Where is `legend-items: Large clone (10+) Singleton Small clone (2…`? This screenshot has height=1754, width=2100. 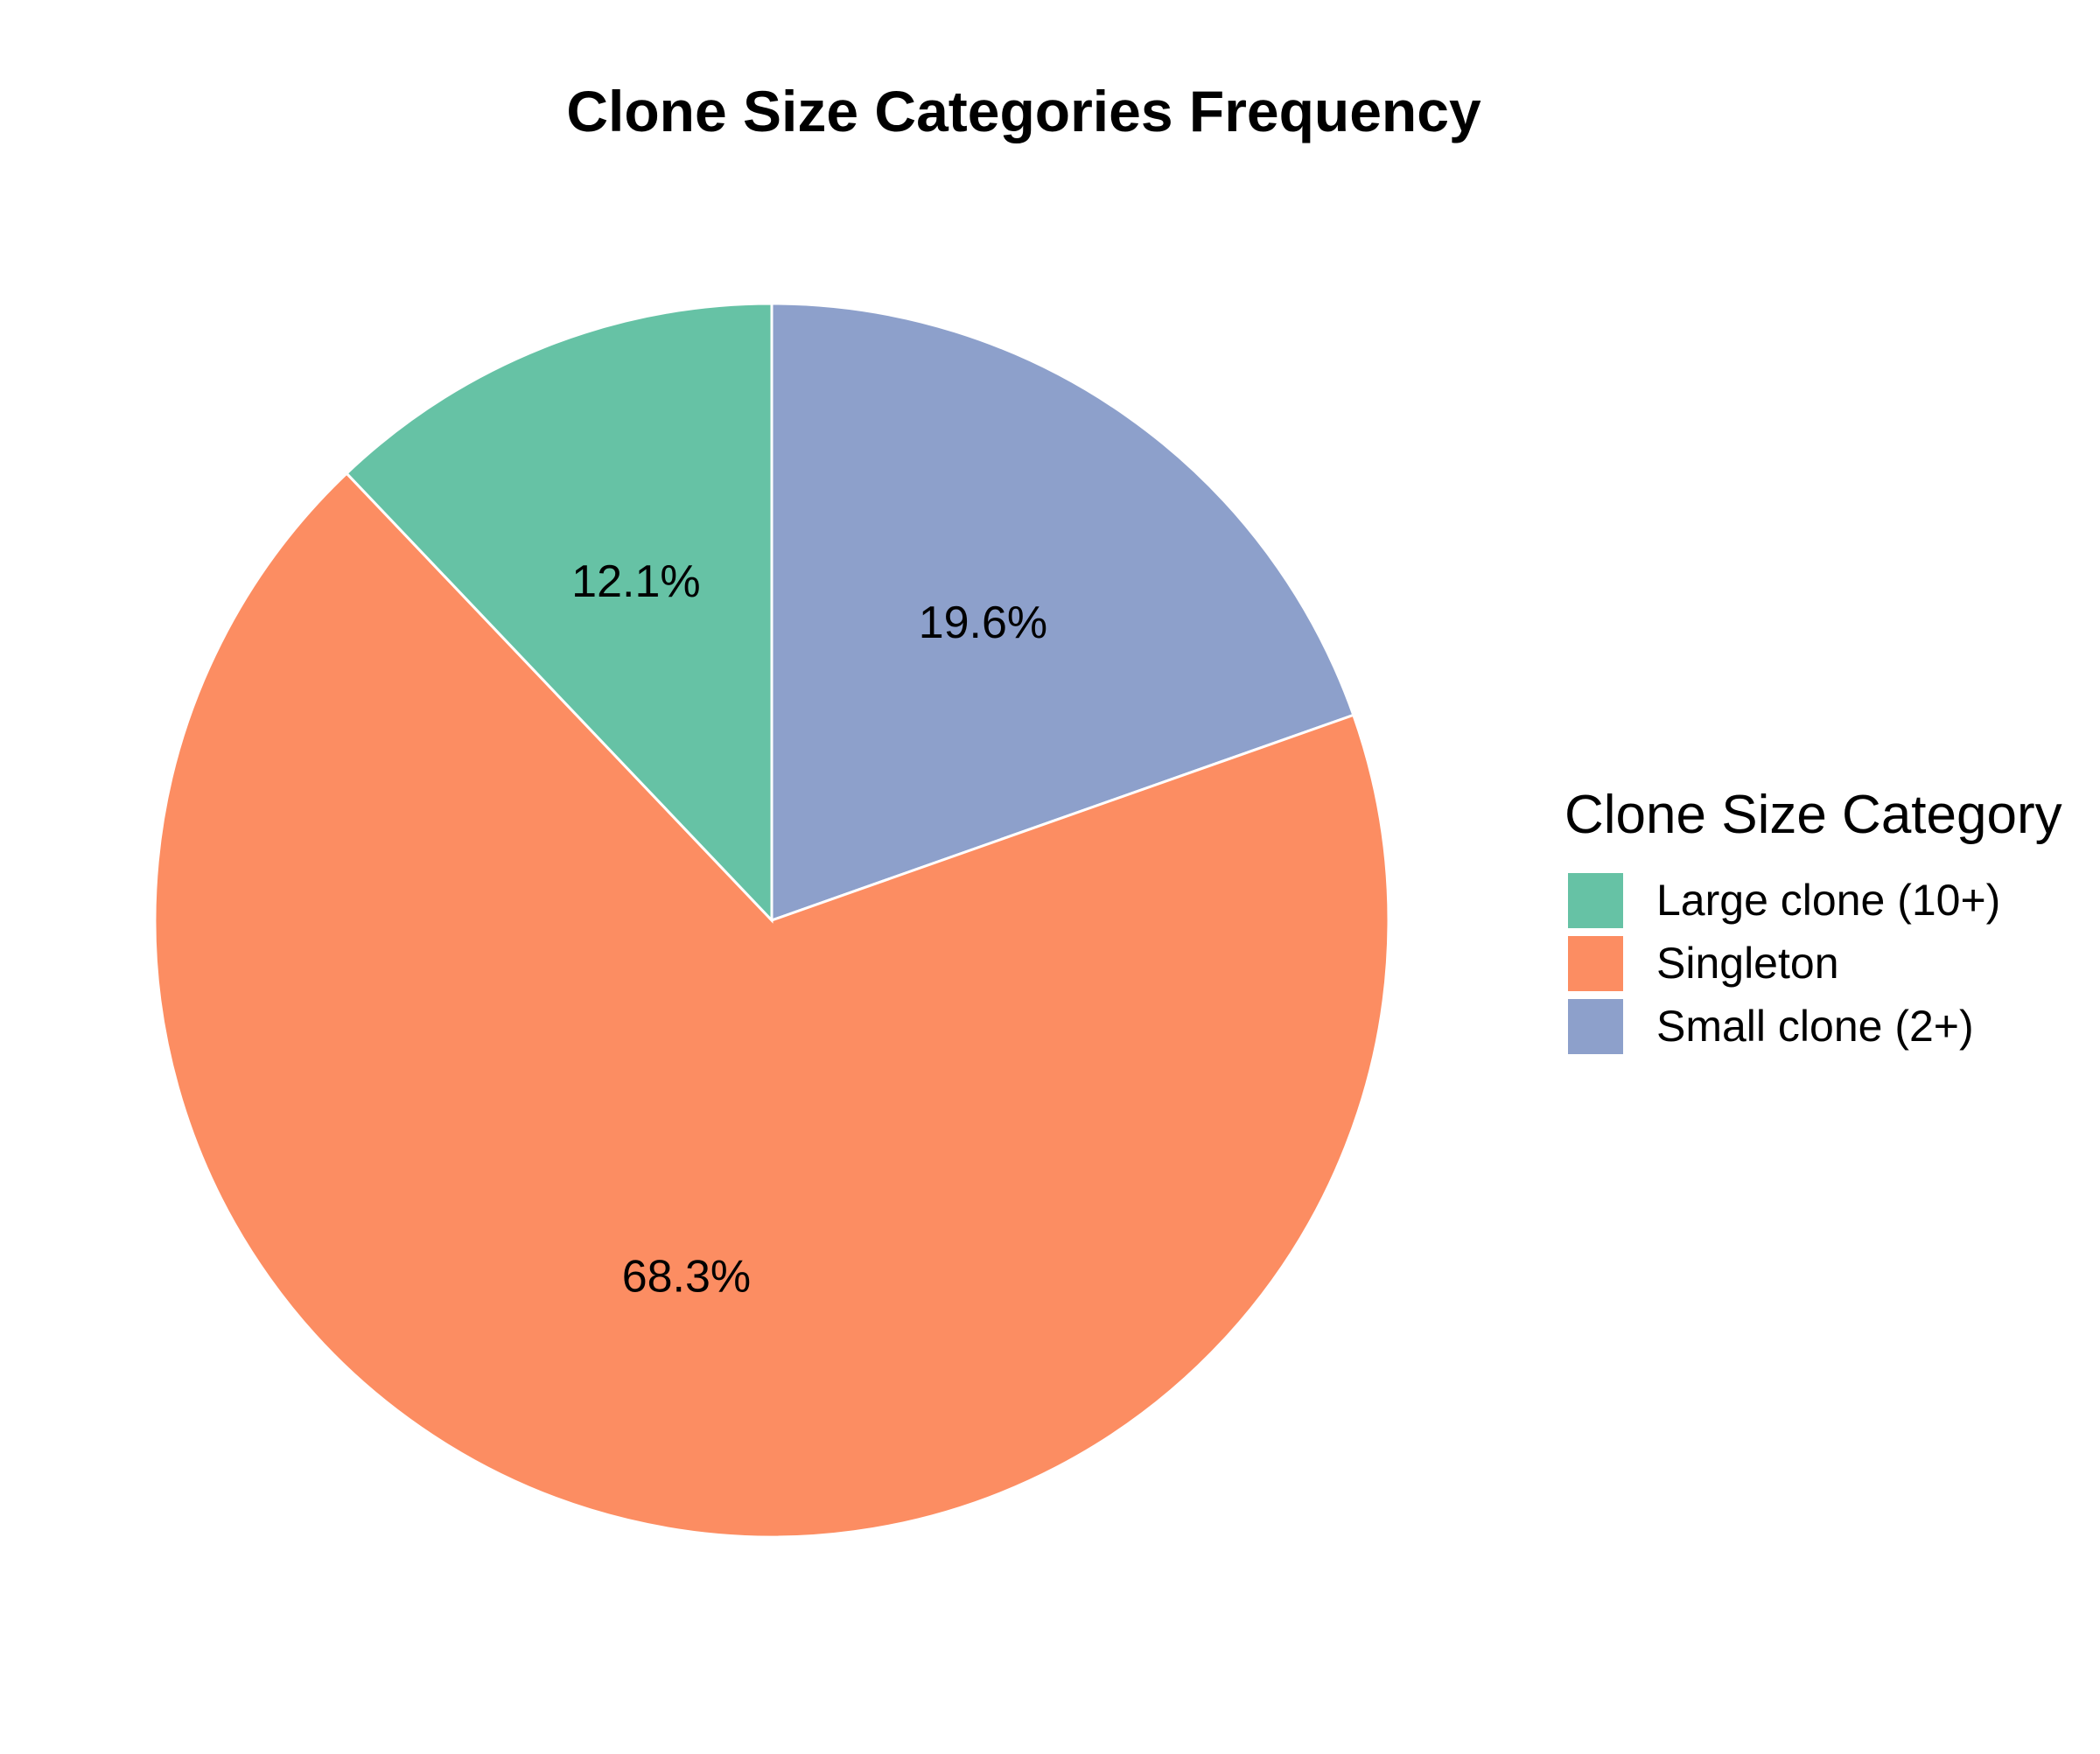 legend-items: Large clone (10+) Singleton Small clone (2… is located at coordinates (1784, 963).